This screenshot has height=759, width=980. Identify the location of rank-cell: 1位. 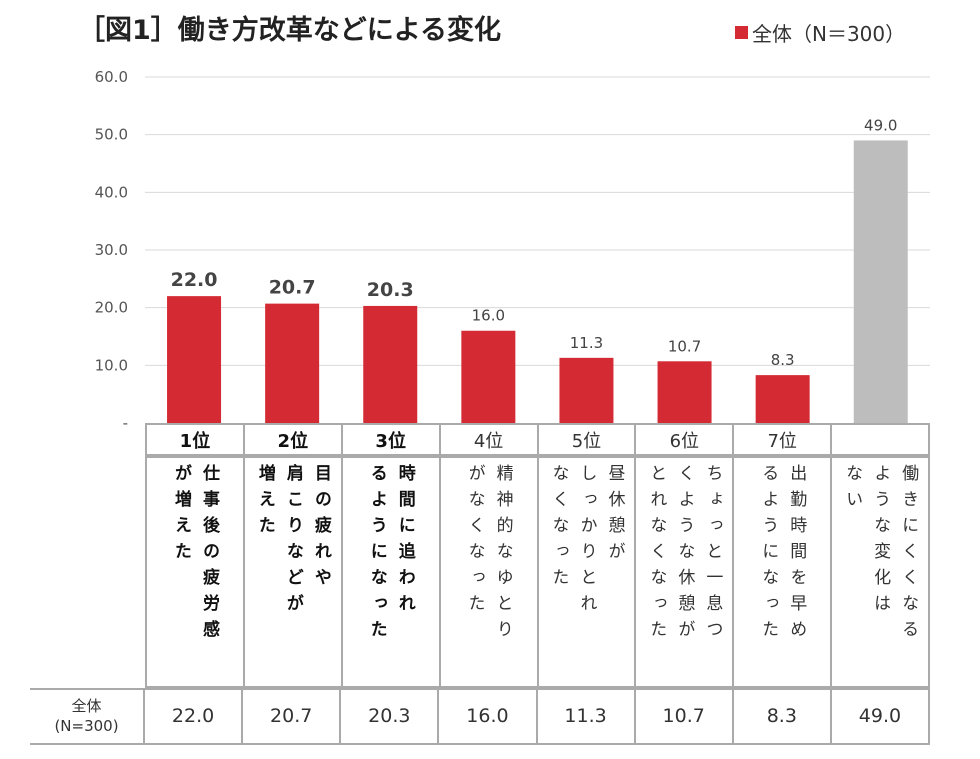
(195, 441).